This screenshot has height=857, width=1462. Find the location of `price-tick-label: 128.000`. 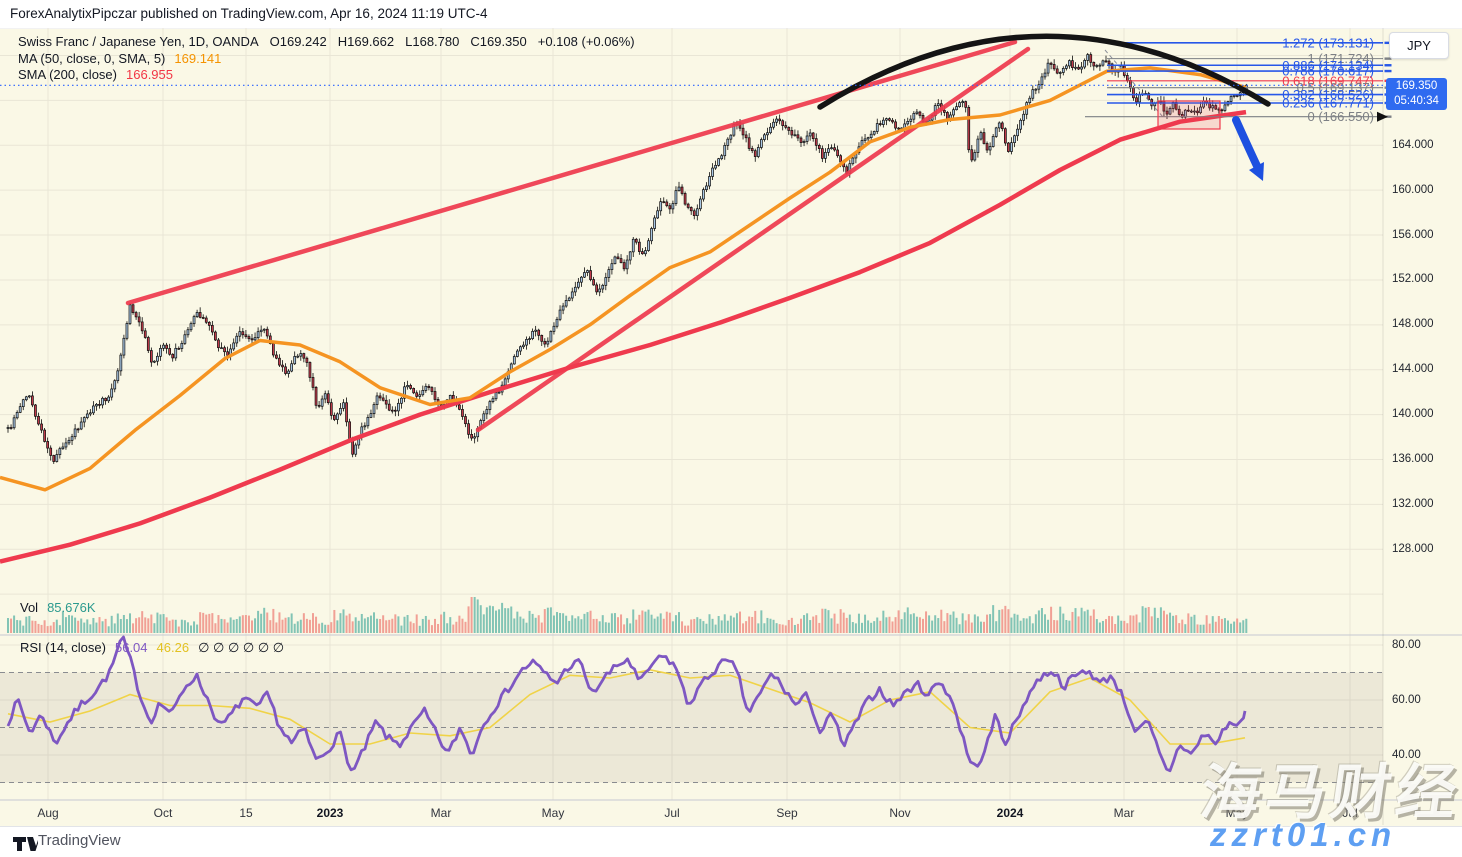

price-tick-label: 128.000 is located at coordinates (1413, 548).